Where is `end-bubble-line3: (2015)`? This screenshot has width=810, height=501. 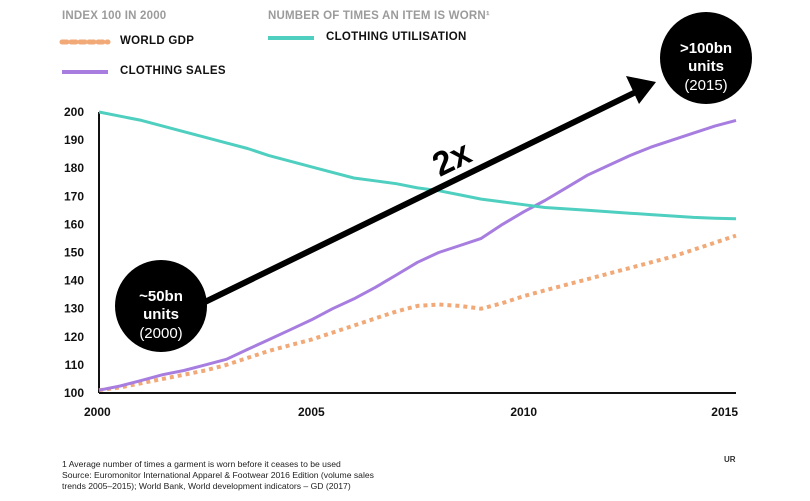
end-bubble-line3: (2015) is located at coordinates (705, 85).